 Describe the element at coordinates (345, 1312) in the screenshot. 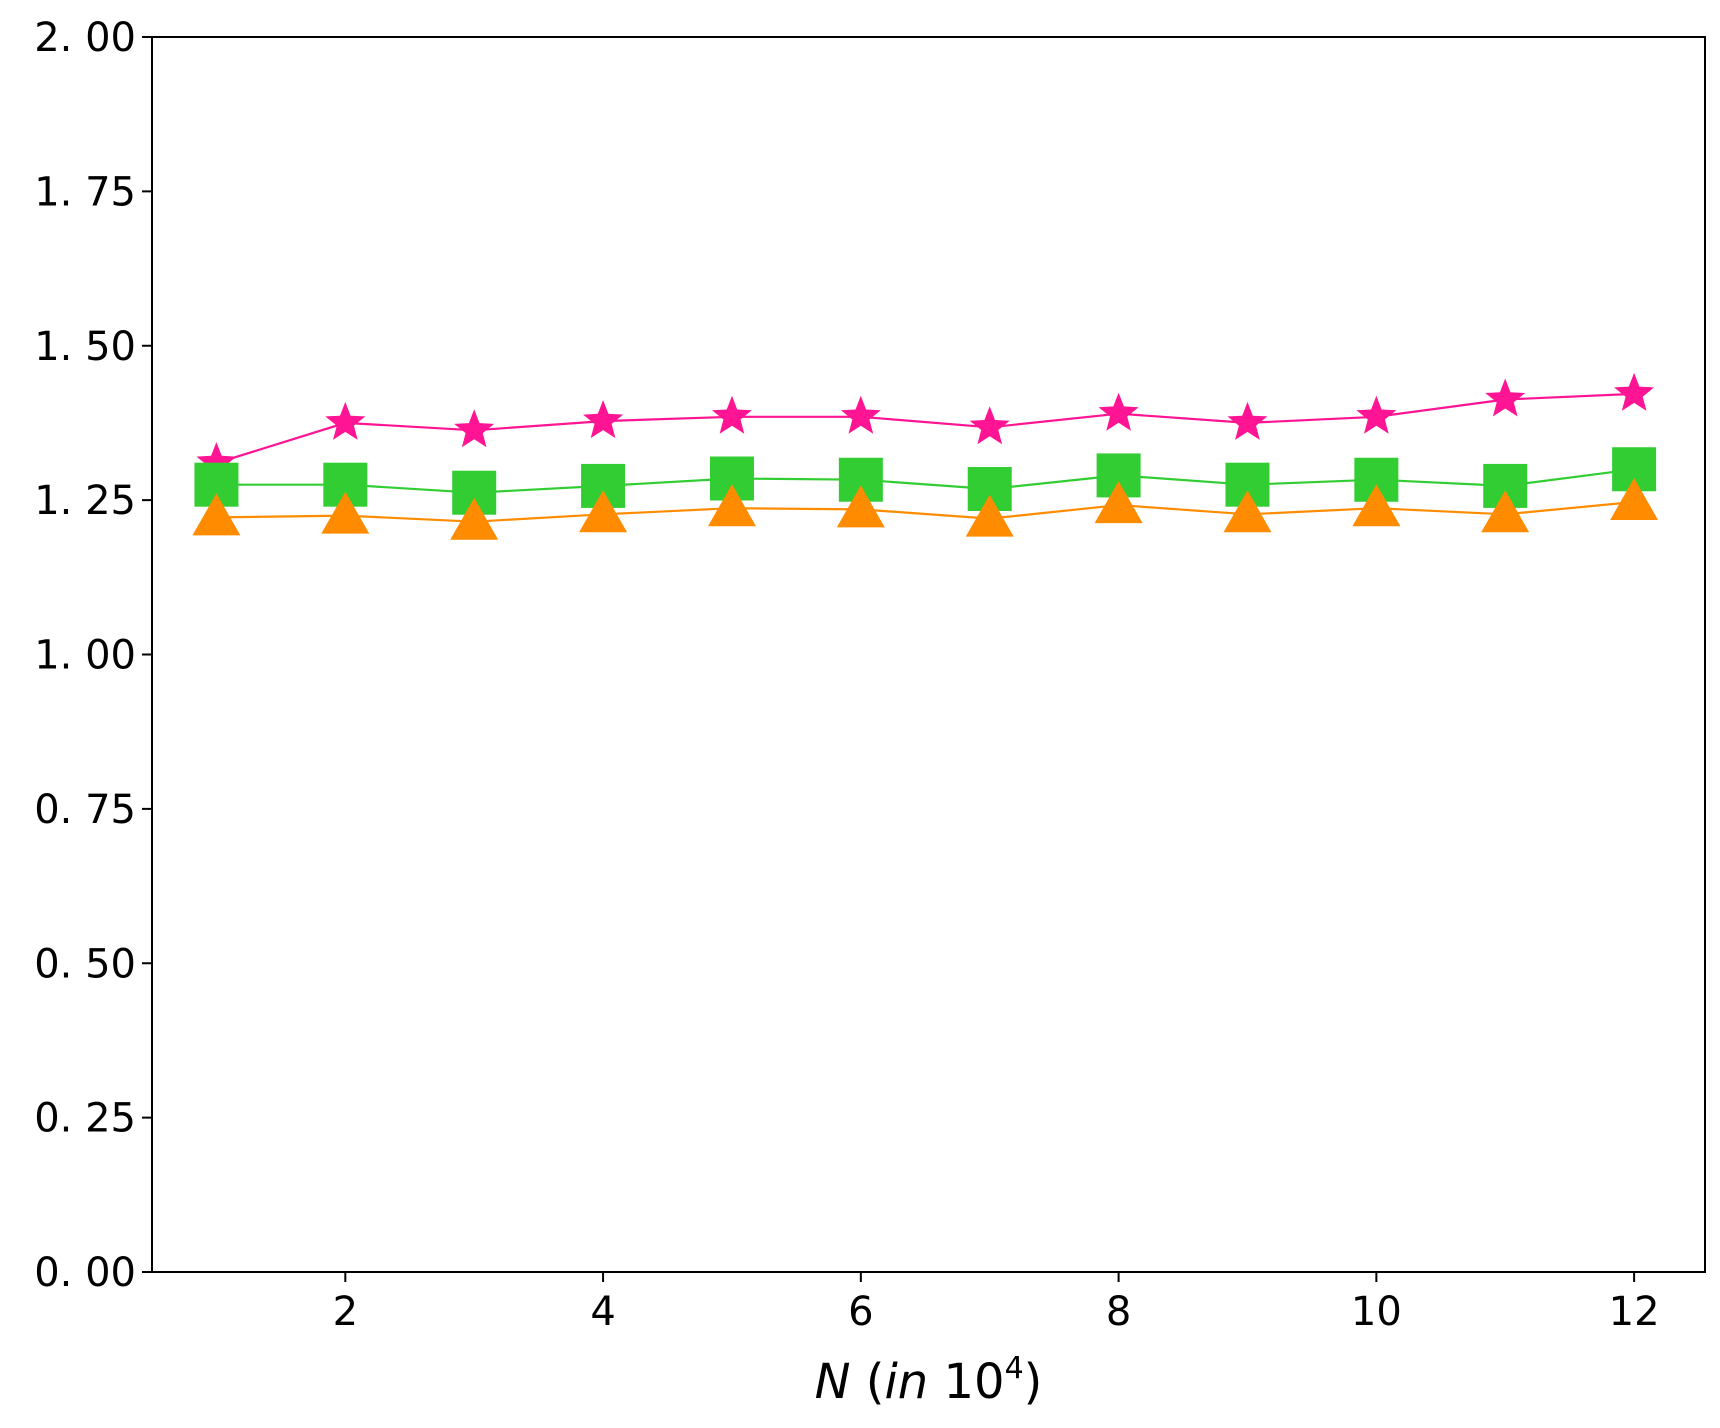

I see `x-tick-label: 2` at that location.